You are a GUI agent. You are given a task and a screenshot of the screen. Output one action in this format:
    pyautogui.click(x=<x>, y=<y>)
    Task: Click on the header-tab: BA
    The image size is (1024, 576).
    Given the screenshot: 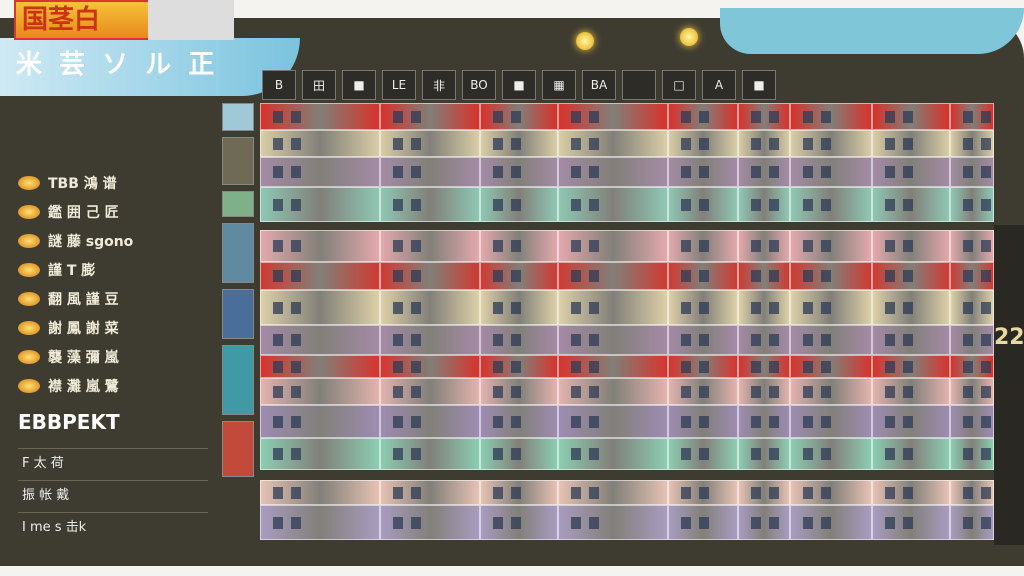 What is the action you would take?
    pyautogui.click(x=599, y=85)
    